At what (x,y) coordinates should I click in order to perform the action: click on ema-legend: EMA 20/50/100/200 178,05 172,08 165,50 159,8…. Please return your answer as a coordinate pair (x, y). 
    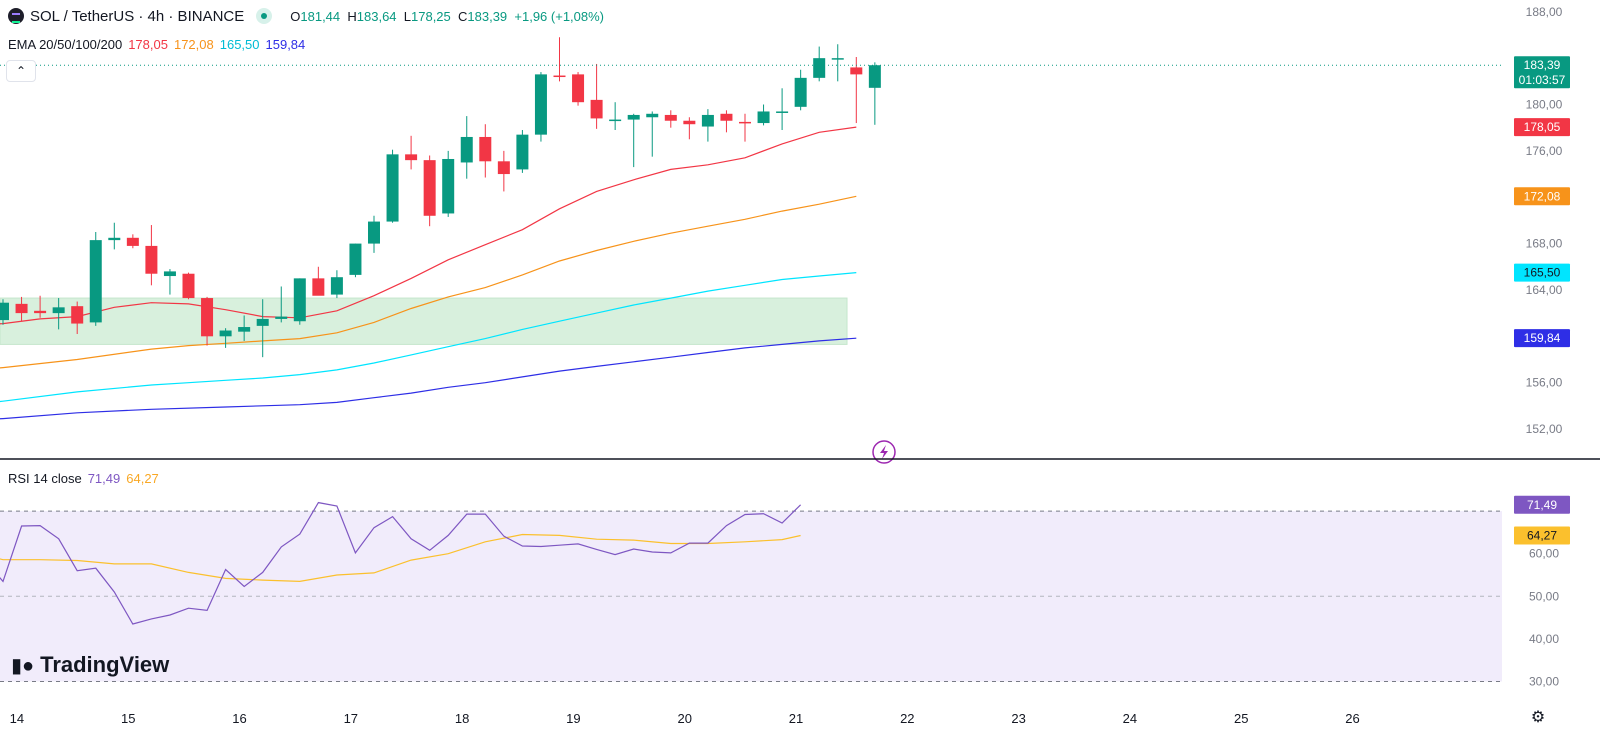
    Looking at the image, I should click on (159, 44).